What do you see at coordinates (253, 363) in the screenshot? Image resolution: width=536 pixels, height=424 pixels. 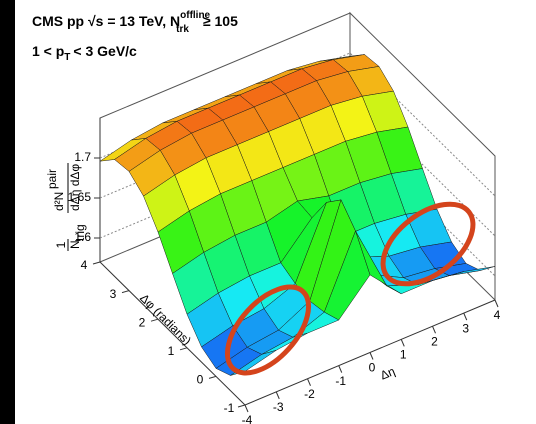 I see `surface-cell` at bounding box center [253, 363].